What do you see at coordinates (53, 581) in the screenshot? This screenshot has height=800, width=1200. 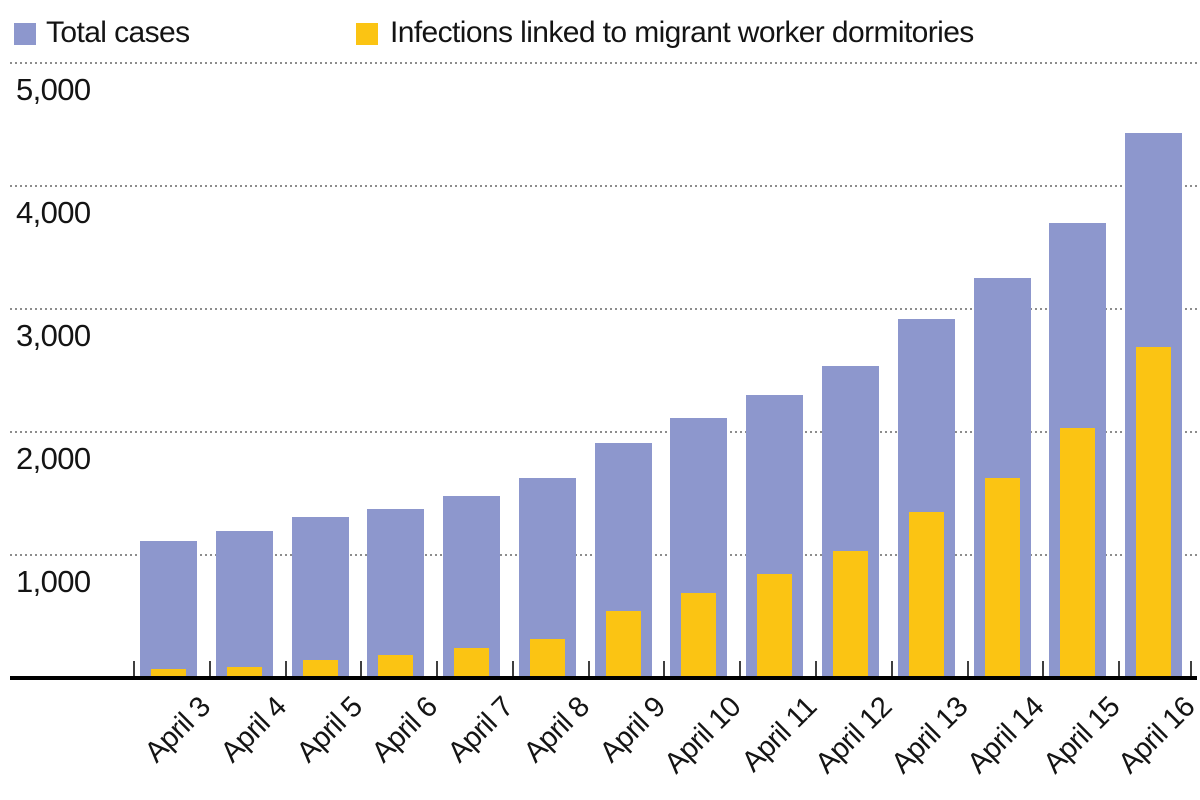 I see `y-axis-label-1000: 1,000` at bounding box center [53, 581].